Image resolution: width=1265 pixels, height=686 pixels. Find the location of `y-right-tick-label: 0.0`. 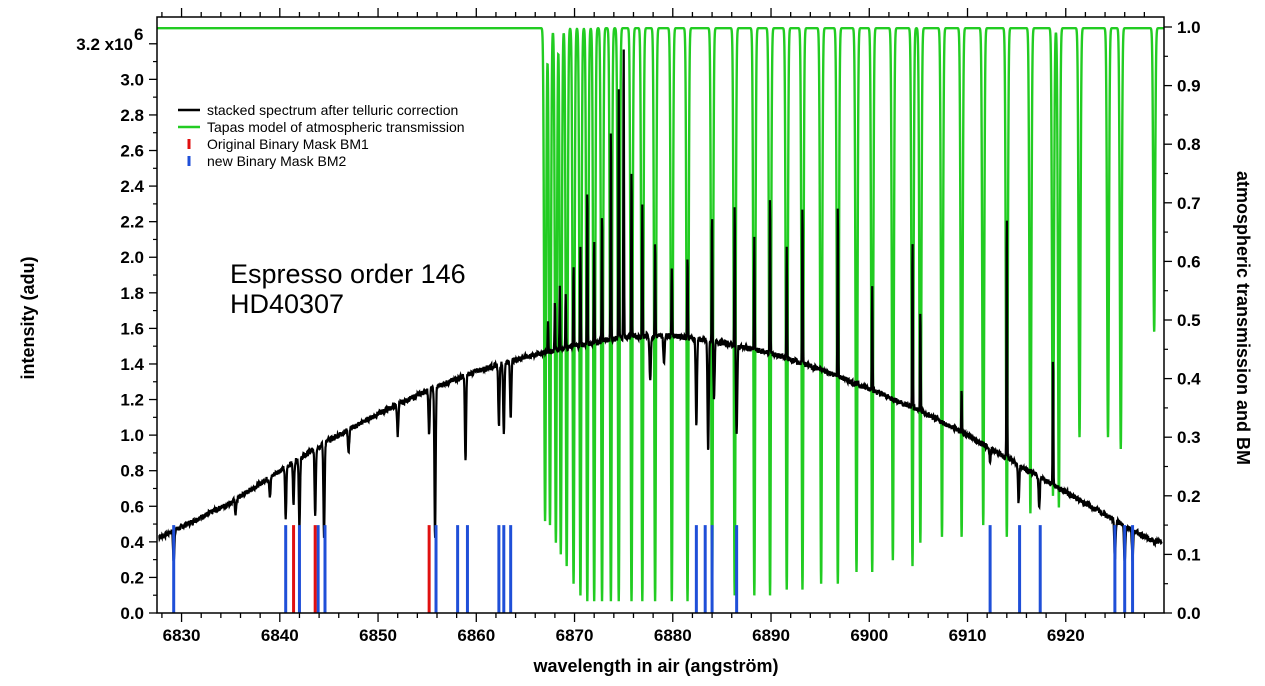

y-right-tick-label: 0.0 is located at coordinates (1189, 613).